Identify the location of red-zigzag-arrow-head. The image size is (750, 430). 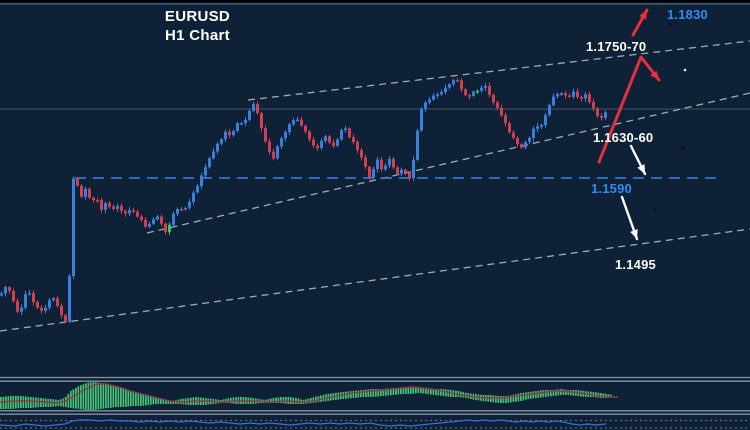
(654, 75).